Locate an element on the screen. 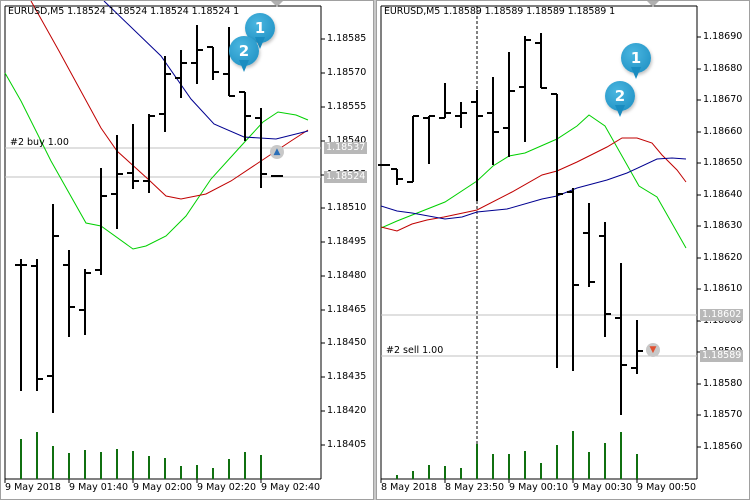 The width and height of the screenshot is (750, 500). price-tick-label: 1.18495 is located at coordinates (347, 241).